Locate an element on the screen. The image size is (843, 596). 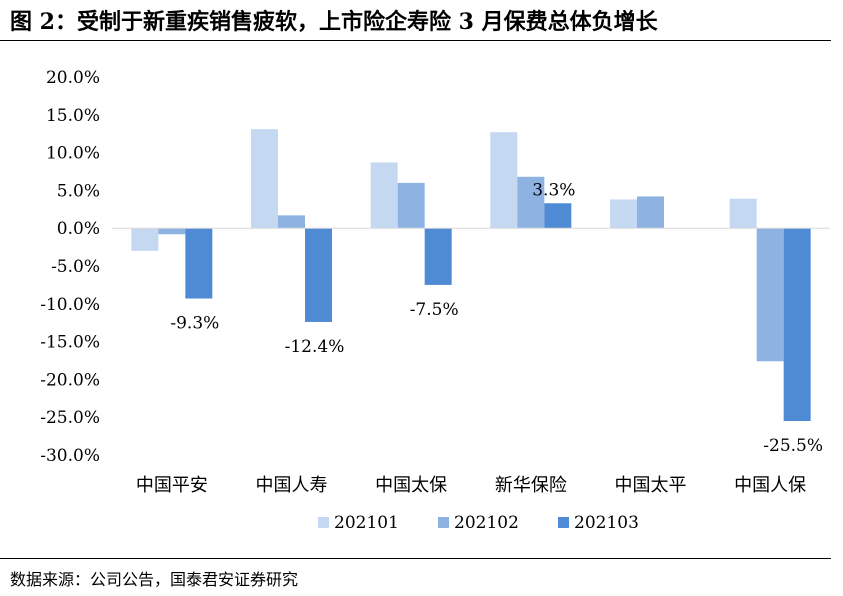
y-tick-label: -25.0% is located at coordinates (70, 418).